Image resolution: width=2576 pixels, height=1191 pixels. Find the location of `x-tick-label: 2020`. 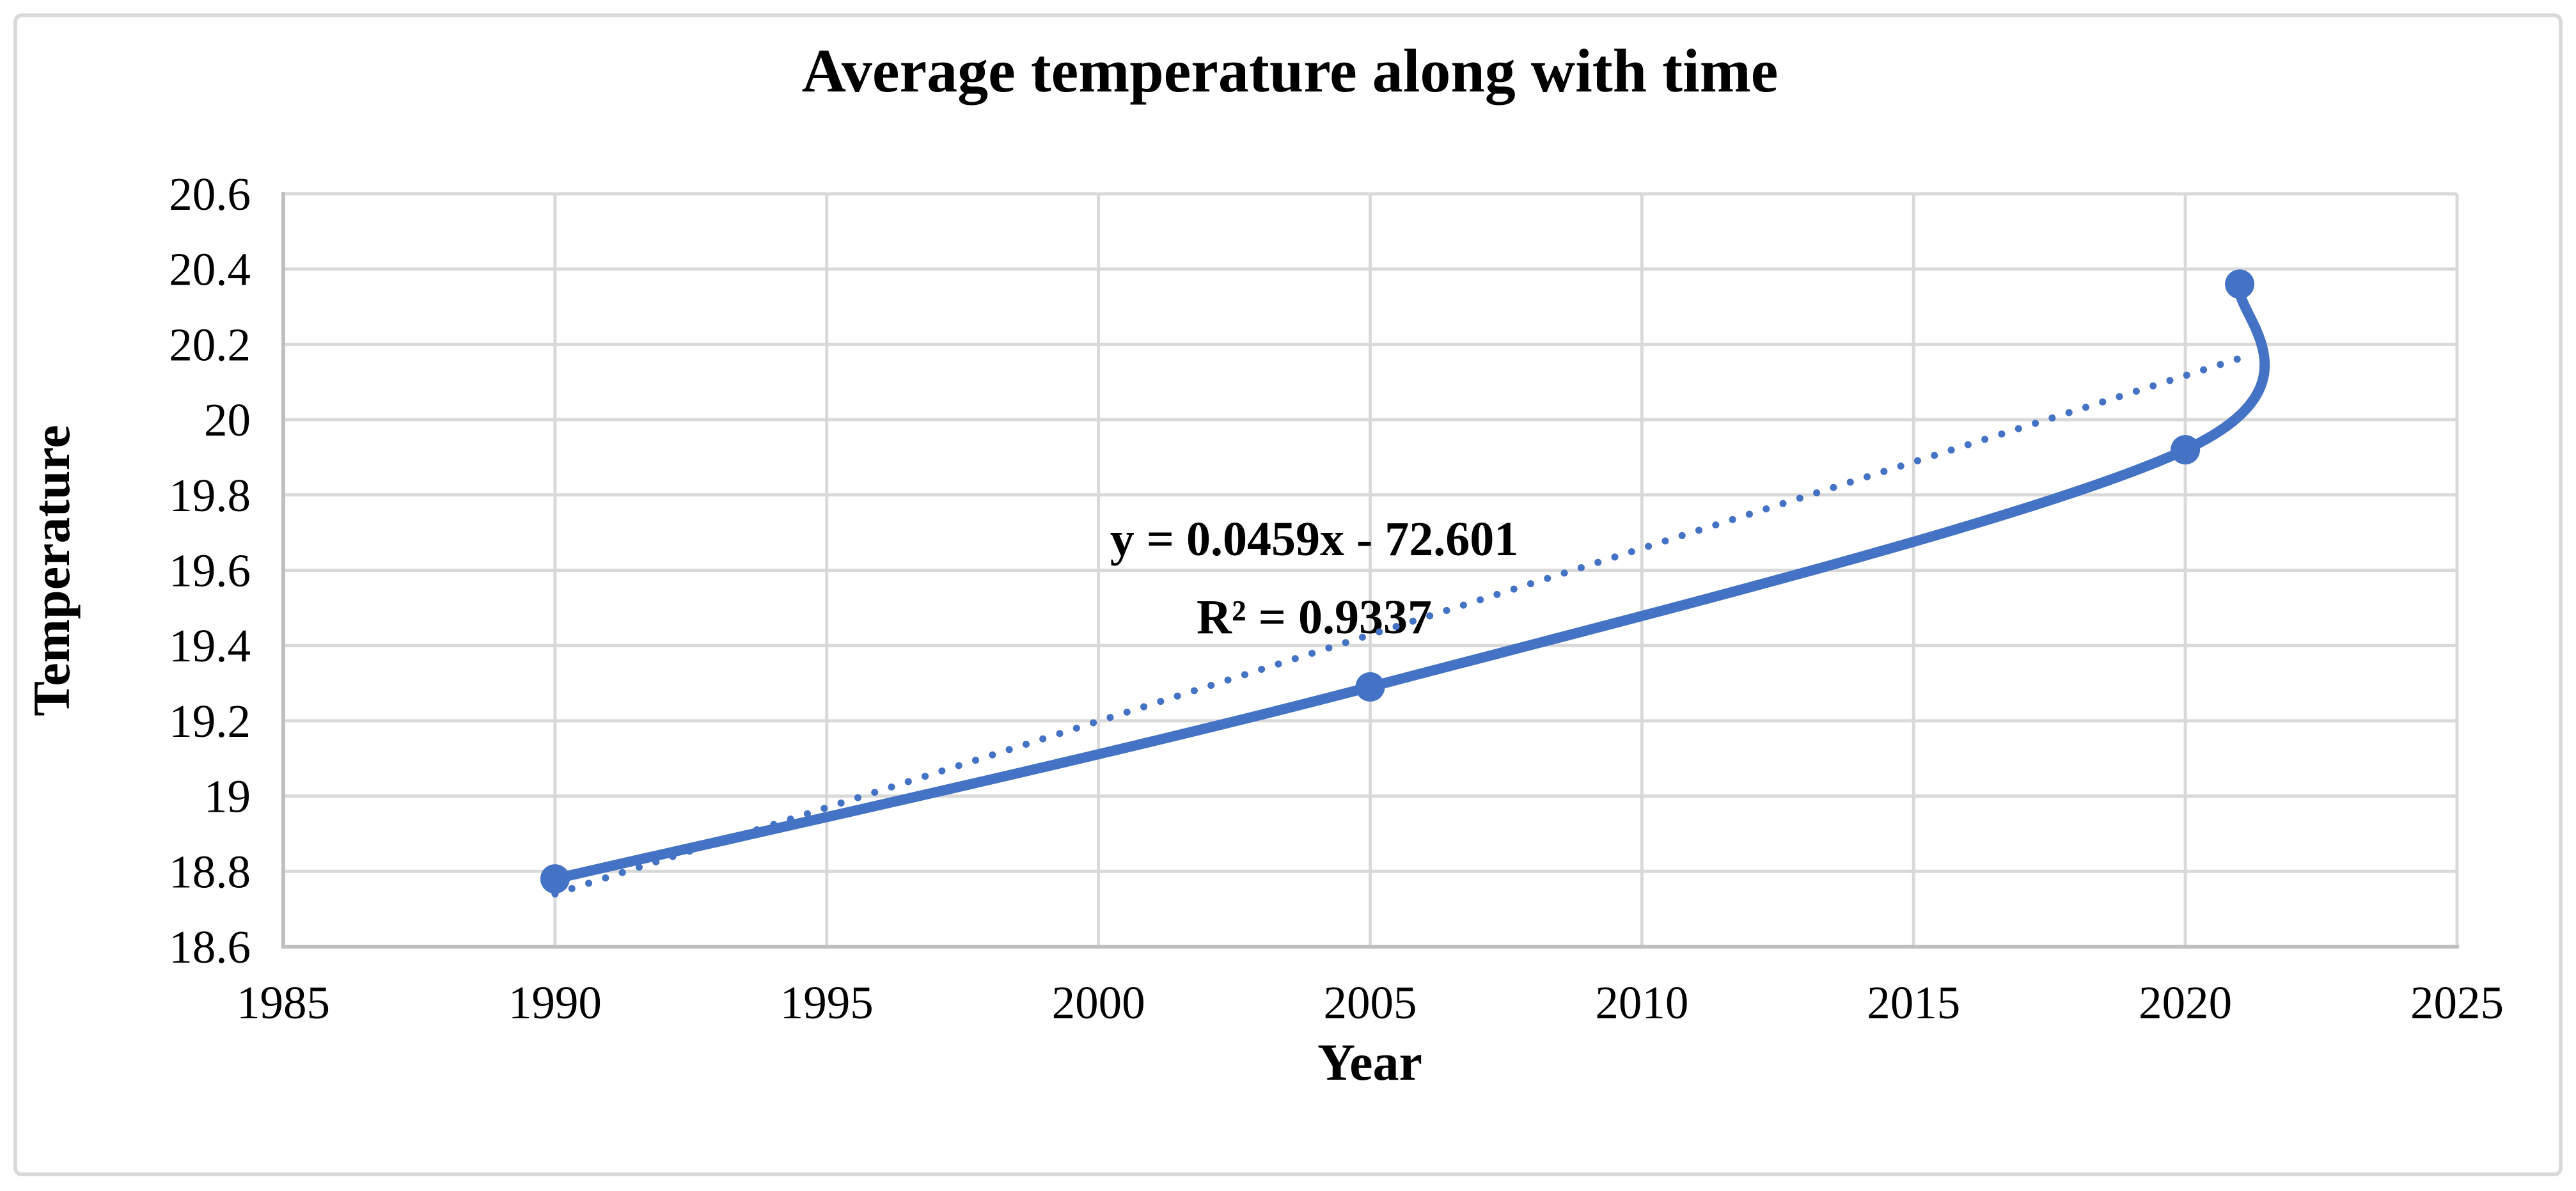

x-tick-label: 2020 is located at coordinates (2185, 1003).